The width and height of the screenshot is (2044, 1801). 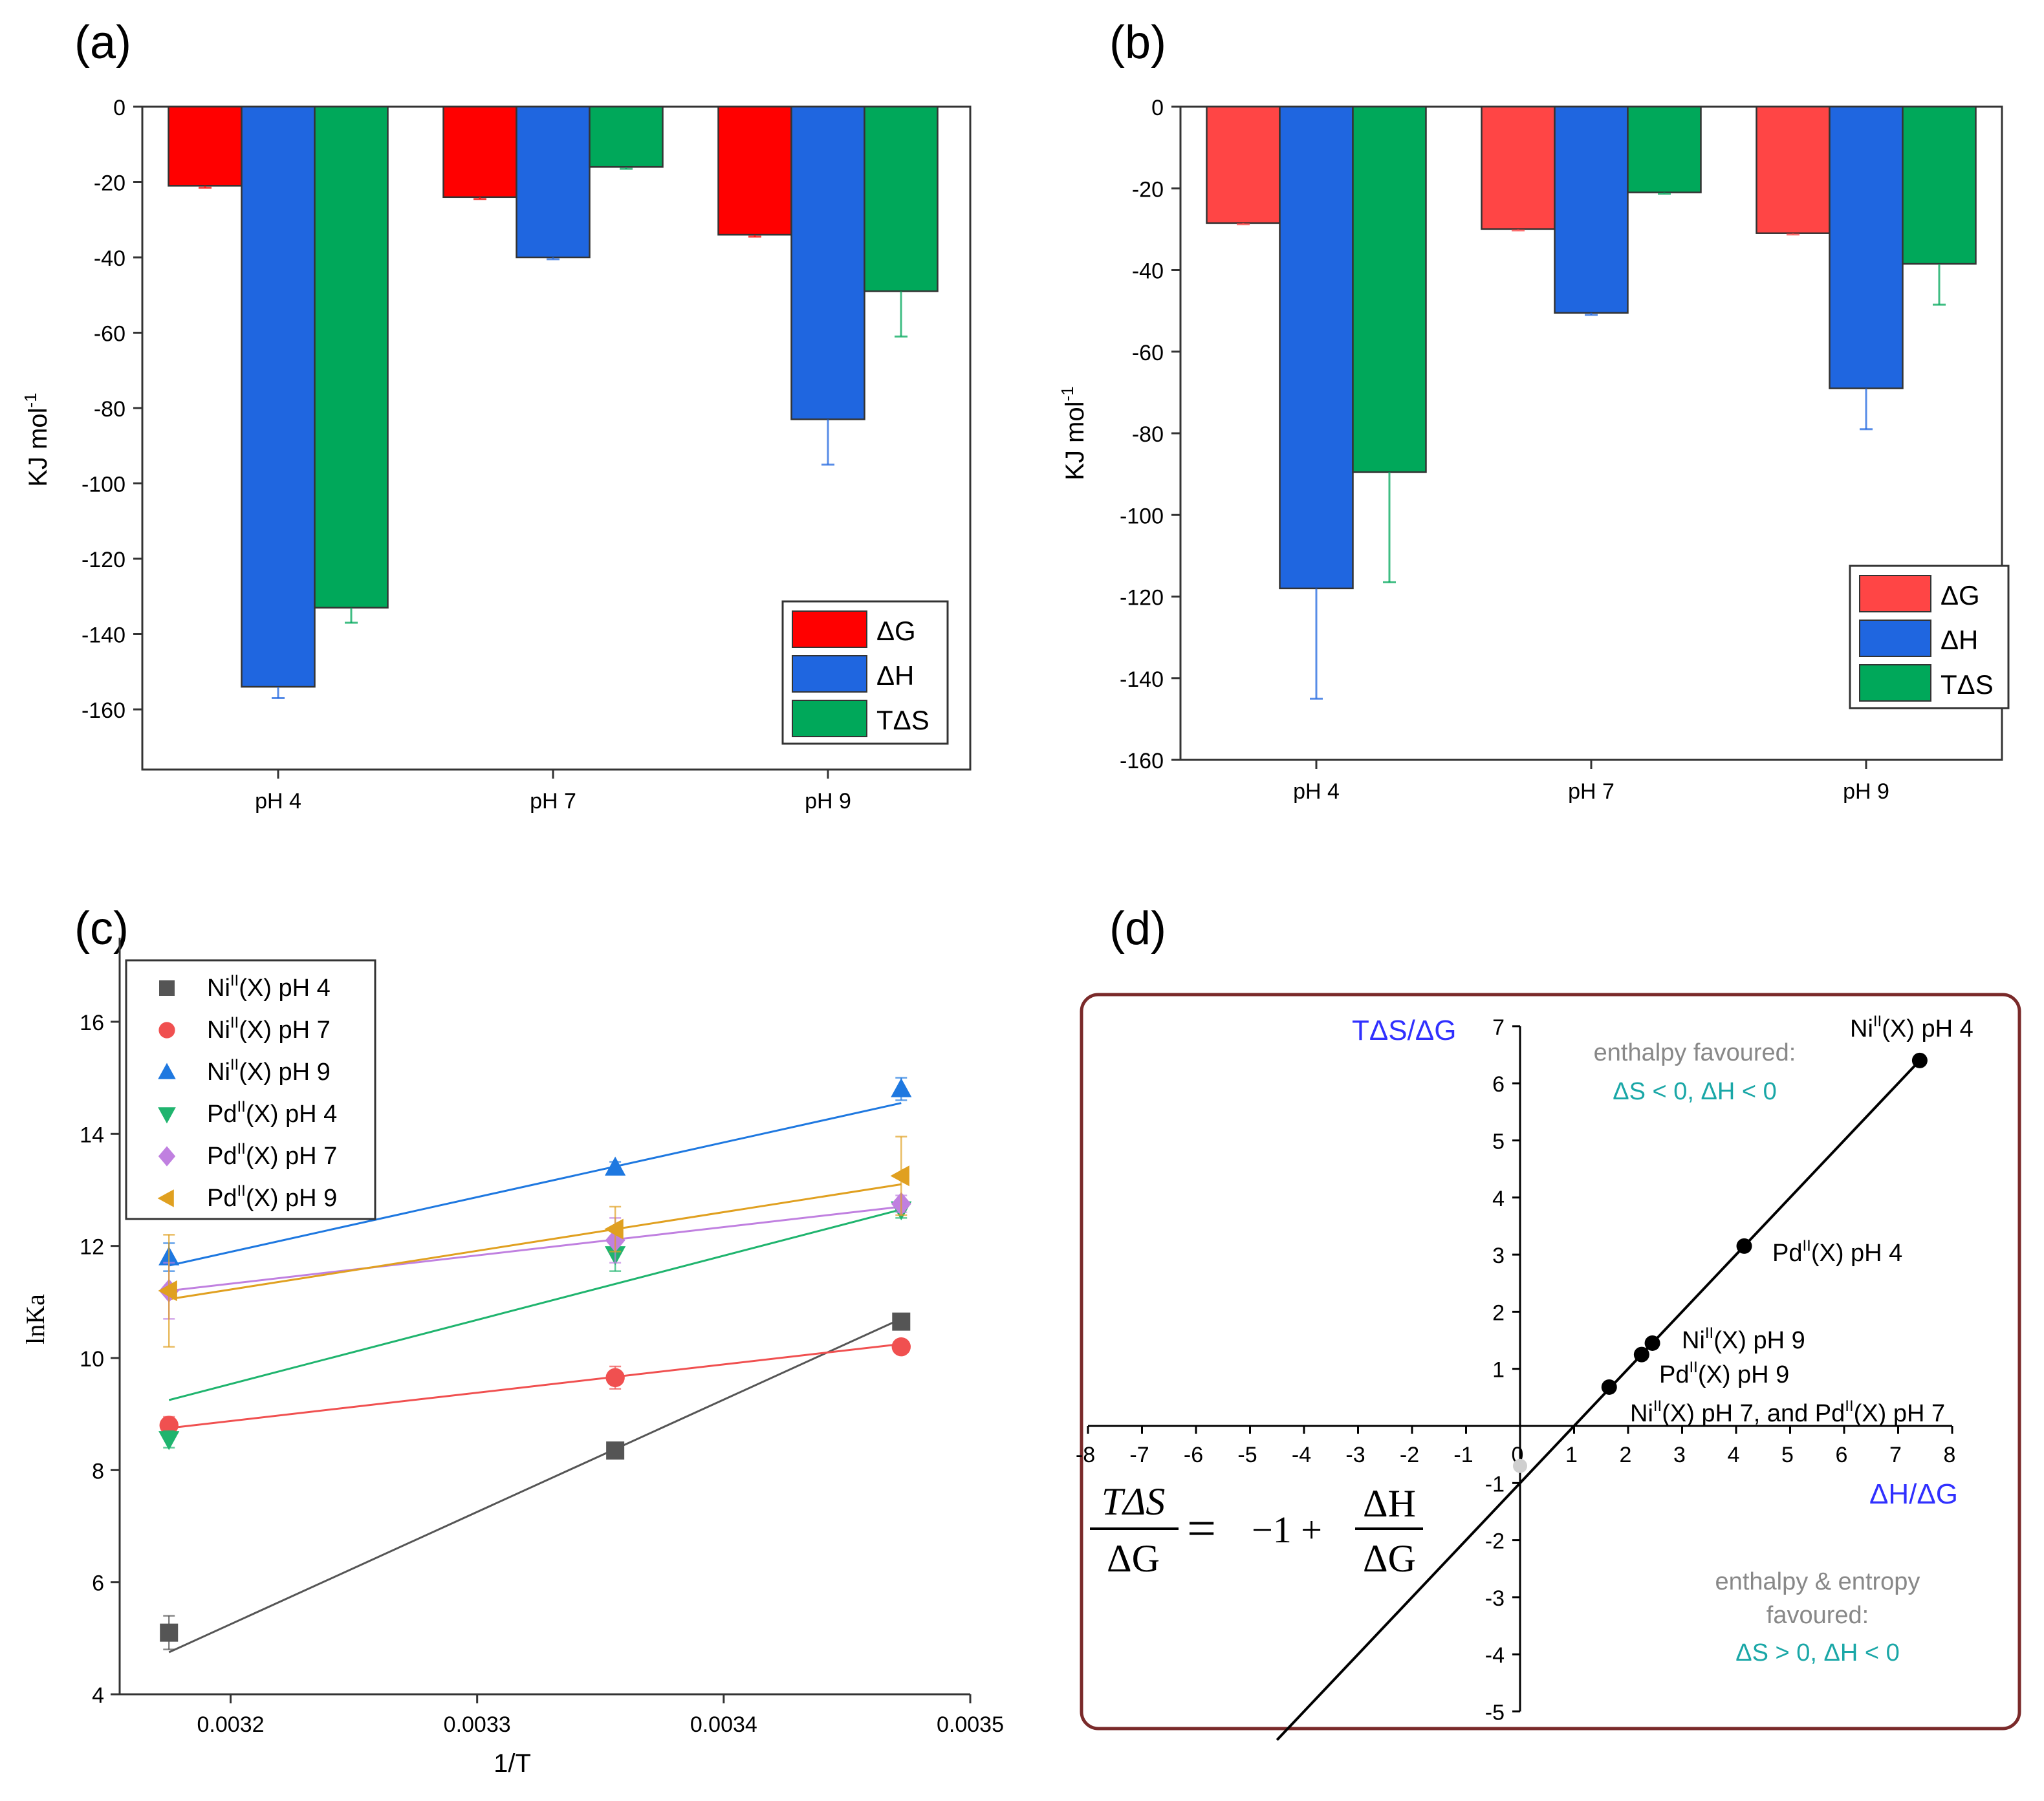 I want to click on legend-label: PdII(X) pH 7, so click(x=272, y=1155).